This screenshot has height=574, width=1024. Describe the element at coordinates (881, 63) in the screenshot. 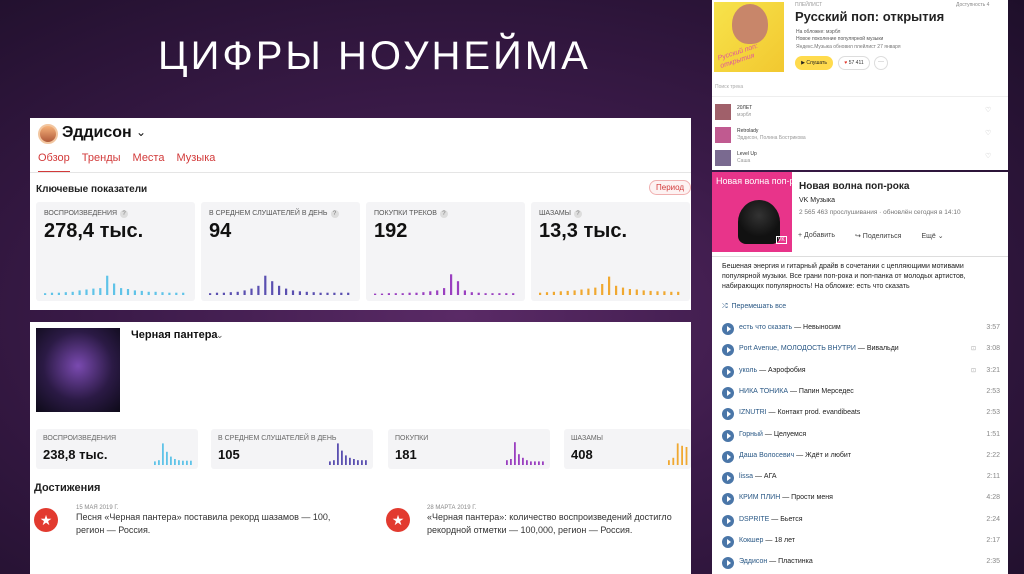

I see `more-button: ···` at that location.